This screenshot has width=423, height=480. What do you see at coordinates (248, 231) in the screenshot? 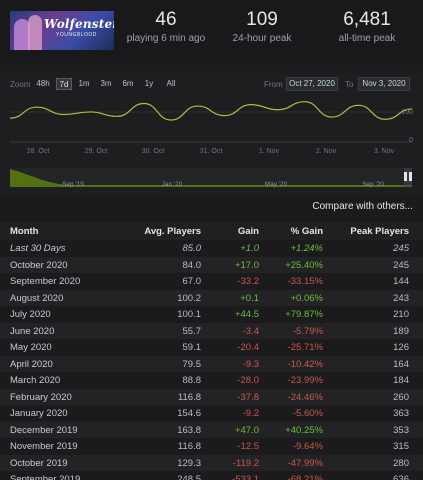
I see `header-gain: Gain` at bounding box center [248, 231].